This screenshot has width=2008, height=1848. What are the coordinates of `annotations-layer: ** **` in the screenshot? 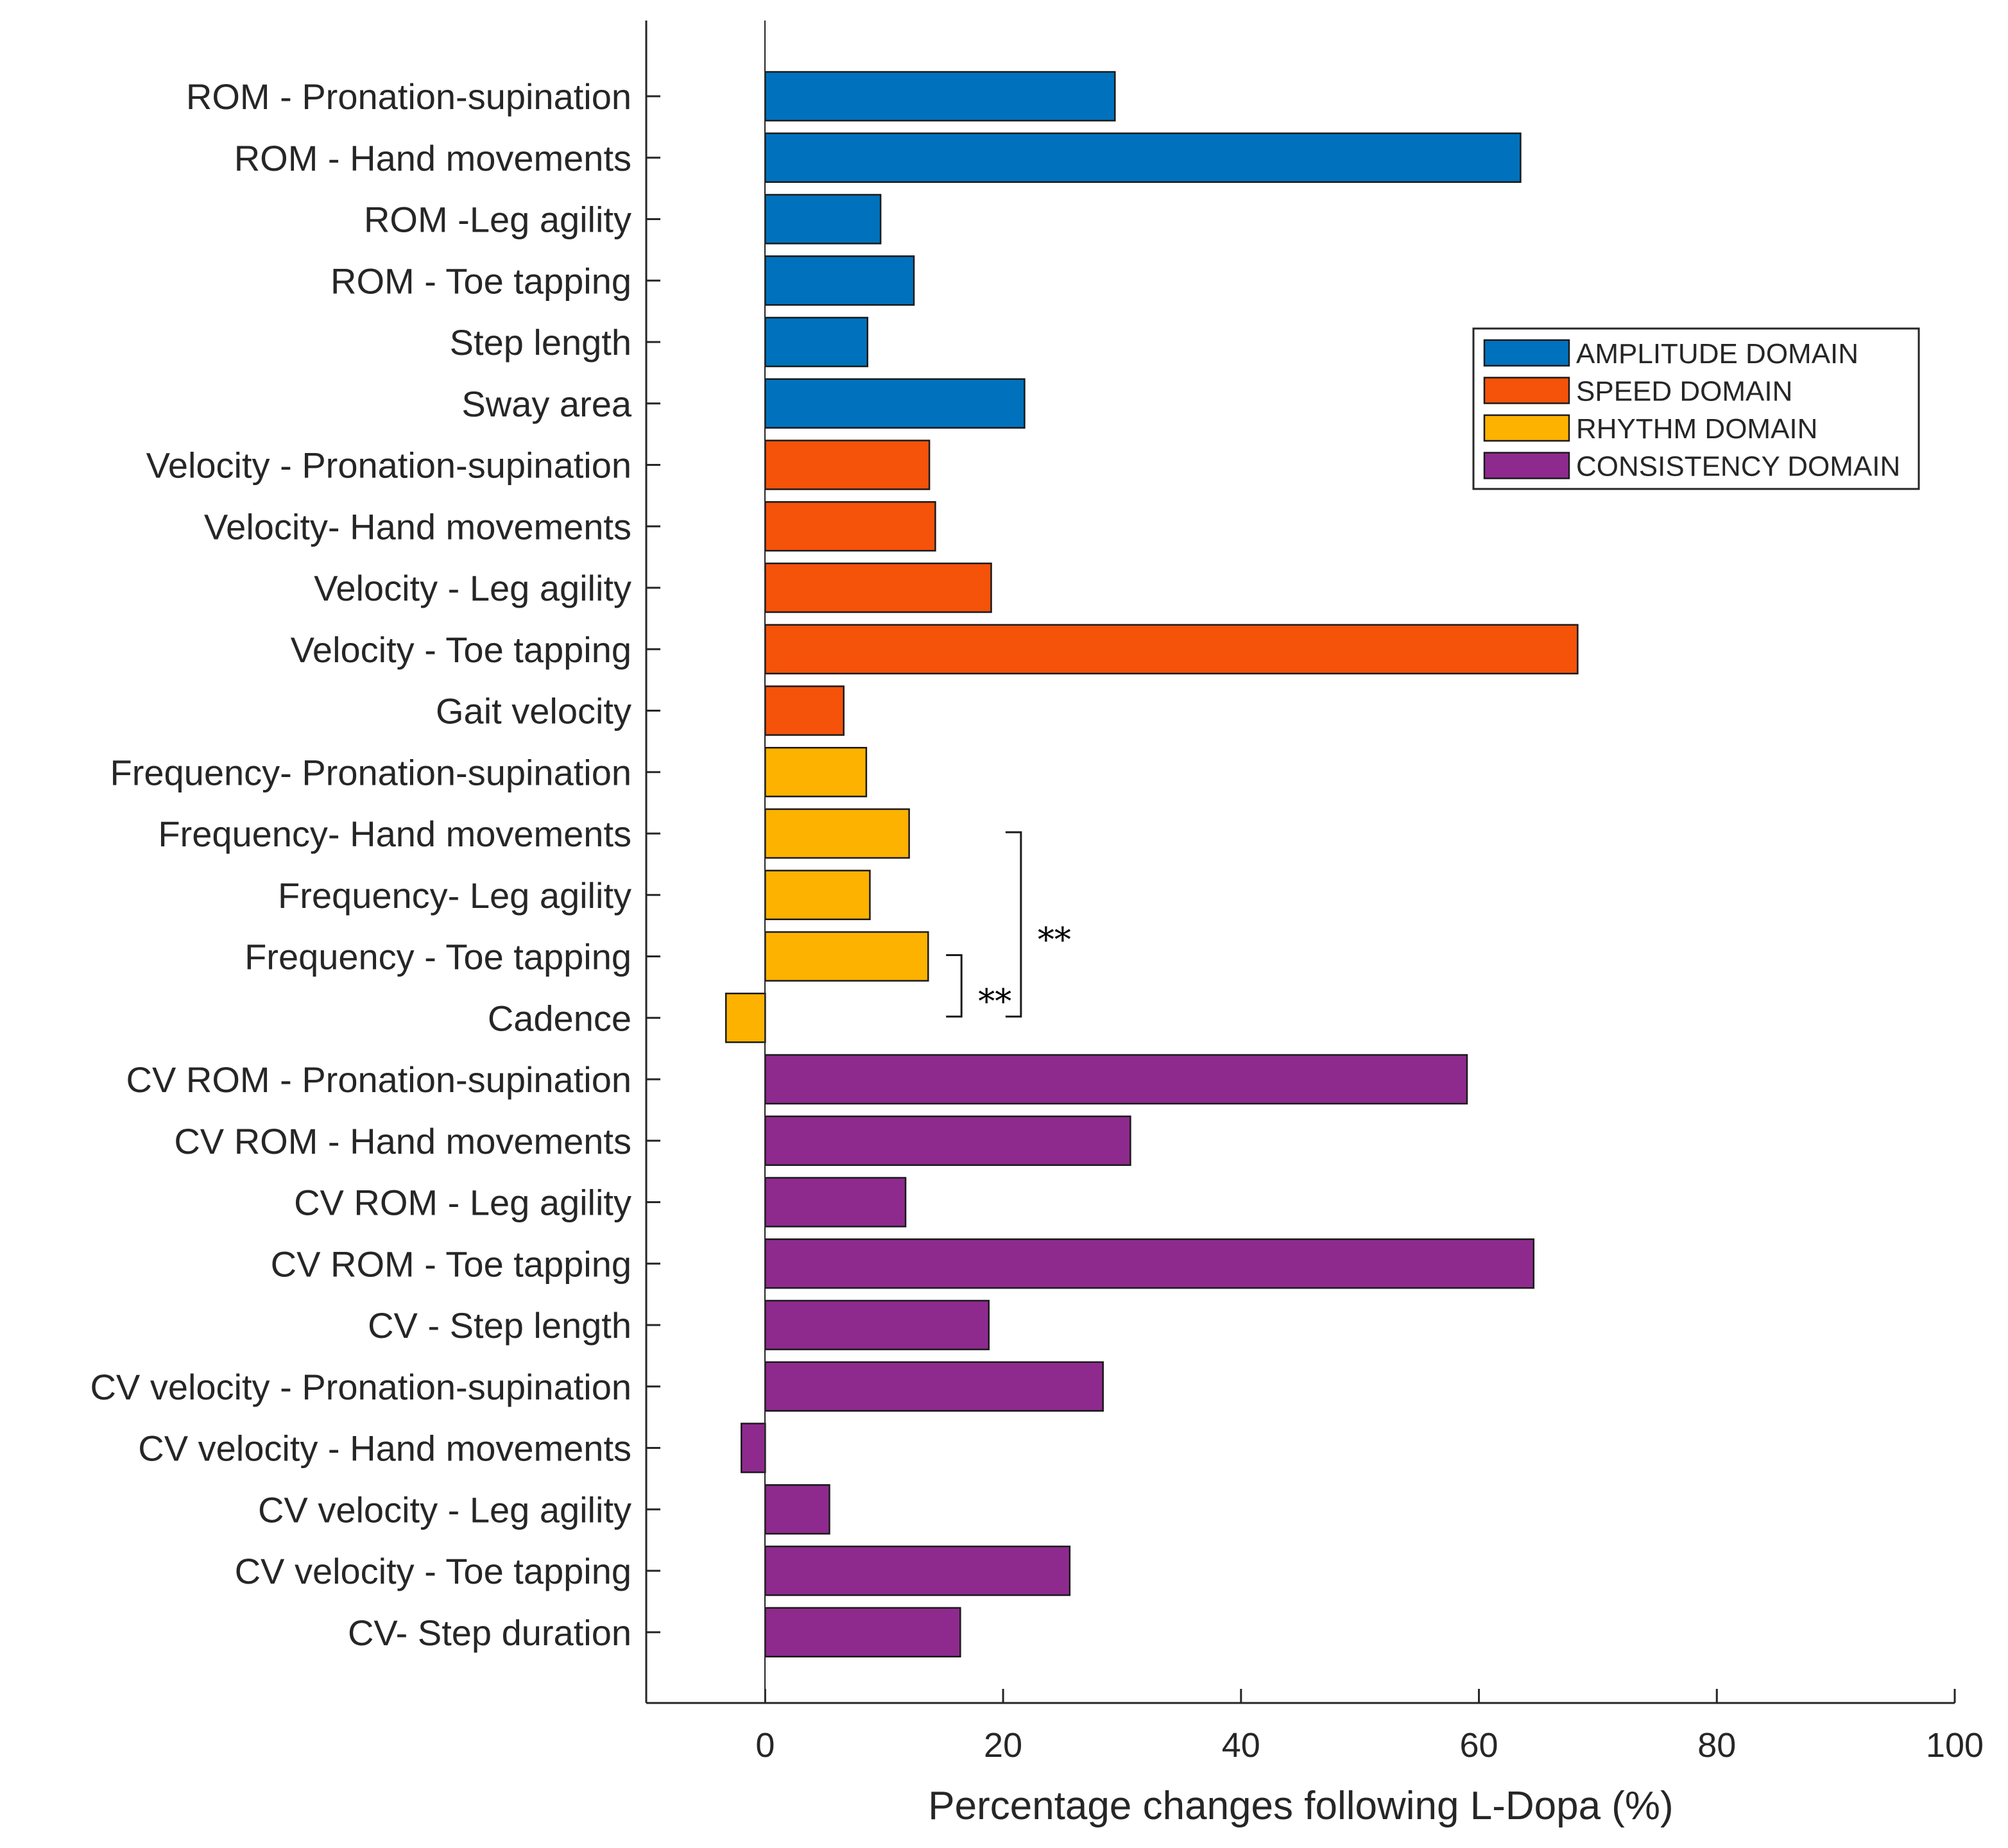 It's located at (1009, 926).